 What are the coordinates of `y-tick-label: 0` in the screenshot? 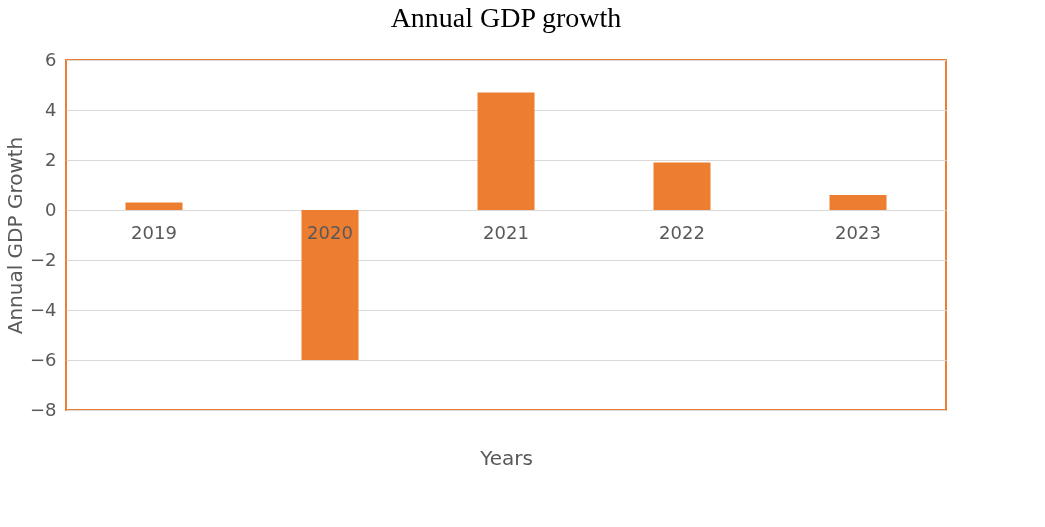 It's located at (51, 209).